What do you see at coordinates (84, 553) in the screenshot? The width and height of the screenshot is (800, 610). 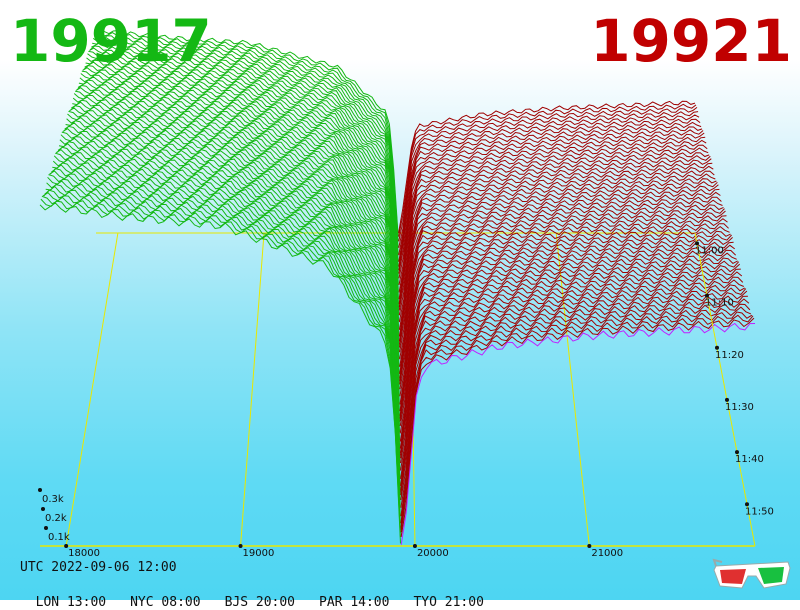 I see `price-tick-label-18000: 18000` at bounding box center [84, 553].